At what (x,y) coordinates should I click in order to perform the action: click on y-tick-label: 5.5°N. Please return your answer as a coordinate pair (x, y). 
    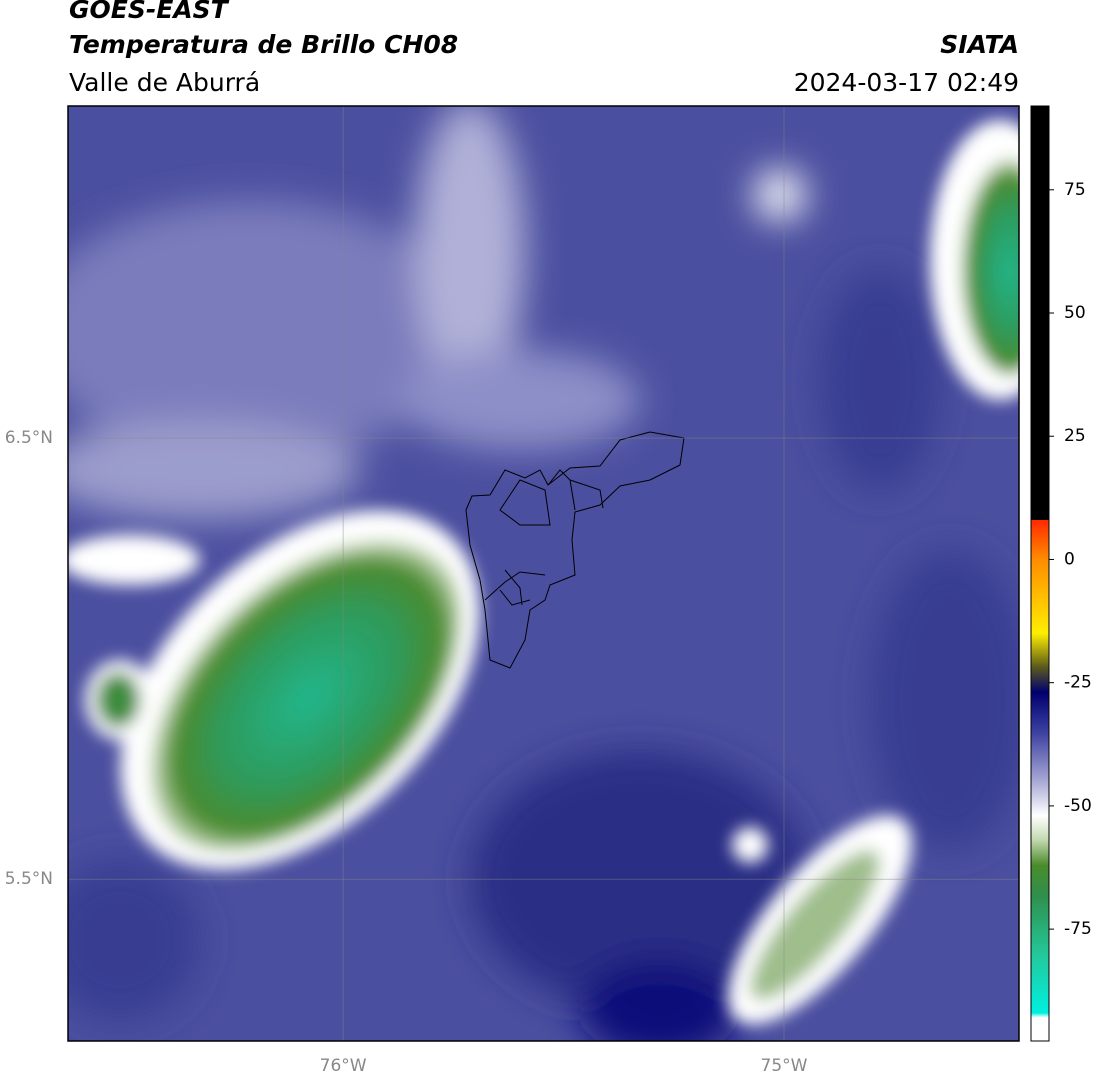
    Looking at the image, I should click on (29, 879).